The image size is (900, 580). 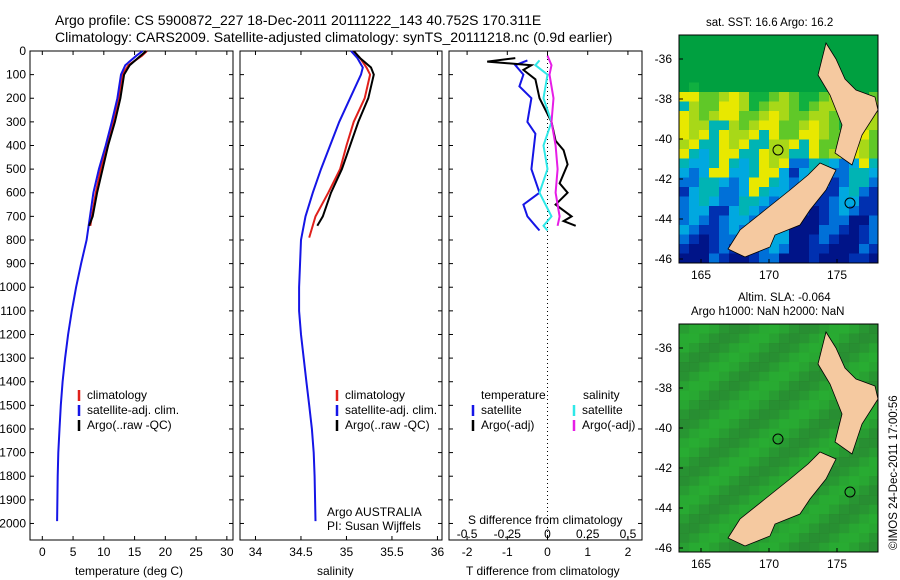 I want to click on legend-label: Argo(..raw -QC), so click(x=129, y=425).